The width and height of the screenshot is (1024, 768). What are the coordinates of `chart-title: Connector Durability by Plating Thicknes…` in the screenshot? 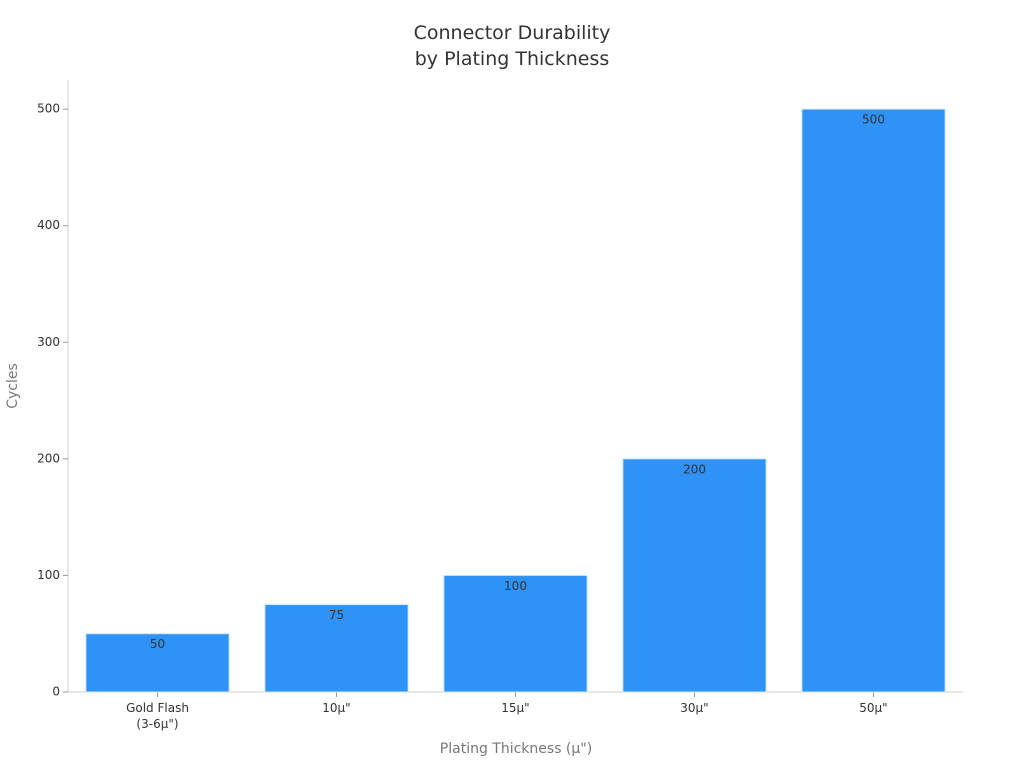 It's located at (512, 46).